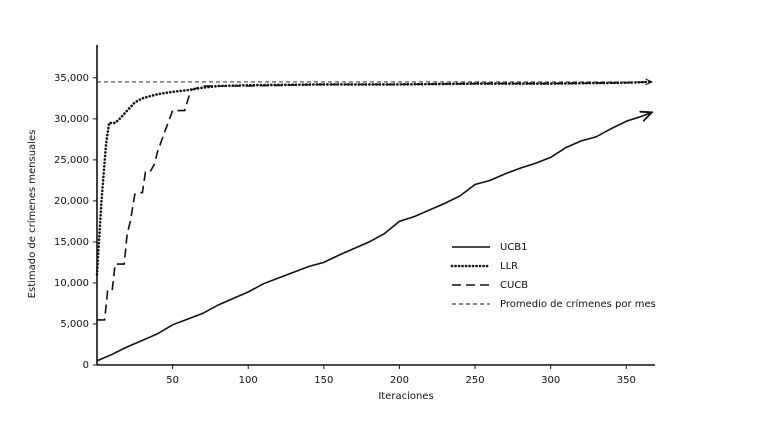  I want to click on x-axis-label: Iteraciones, so click(405, 396).